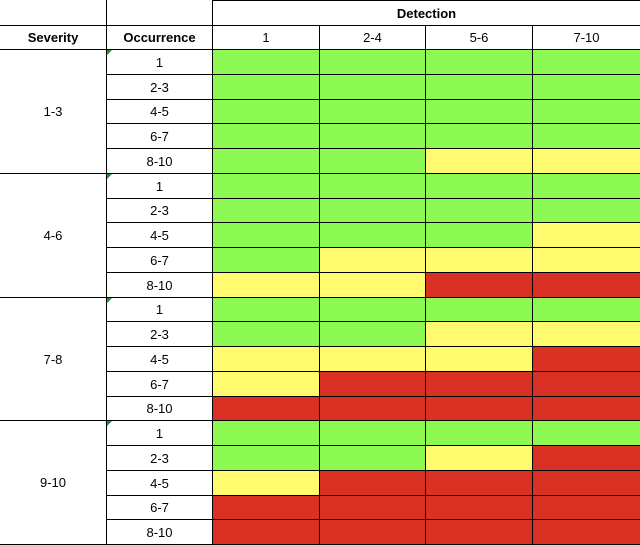 The image size is (640, 545). What do you see at coordinates (53, 483) in the screenshot?
I see `severity-group-label: 9-10` at bounding box center [53, 483].